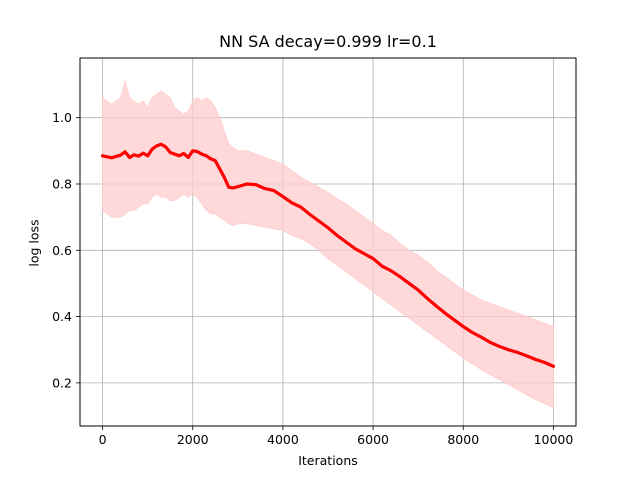 This screenshot has height=480, width=640. What do you see at coordinates (554, 439) in the screenshot?
I see `x-tick-label: 10000` at bounding box center [554, 439].